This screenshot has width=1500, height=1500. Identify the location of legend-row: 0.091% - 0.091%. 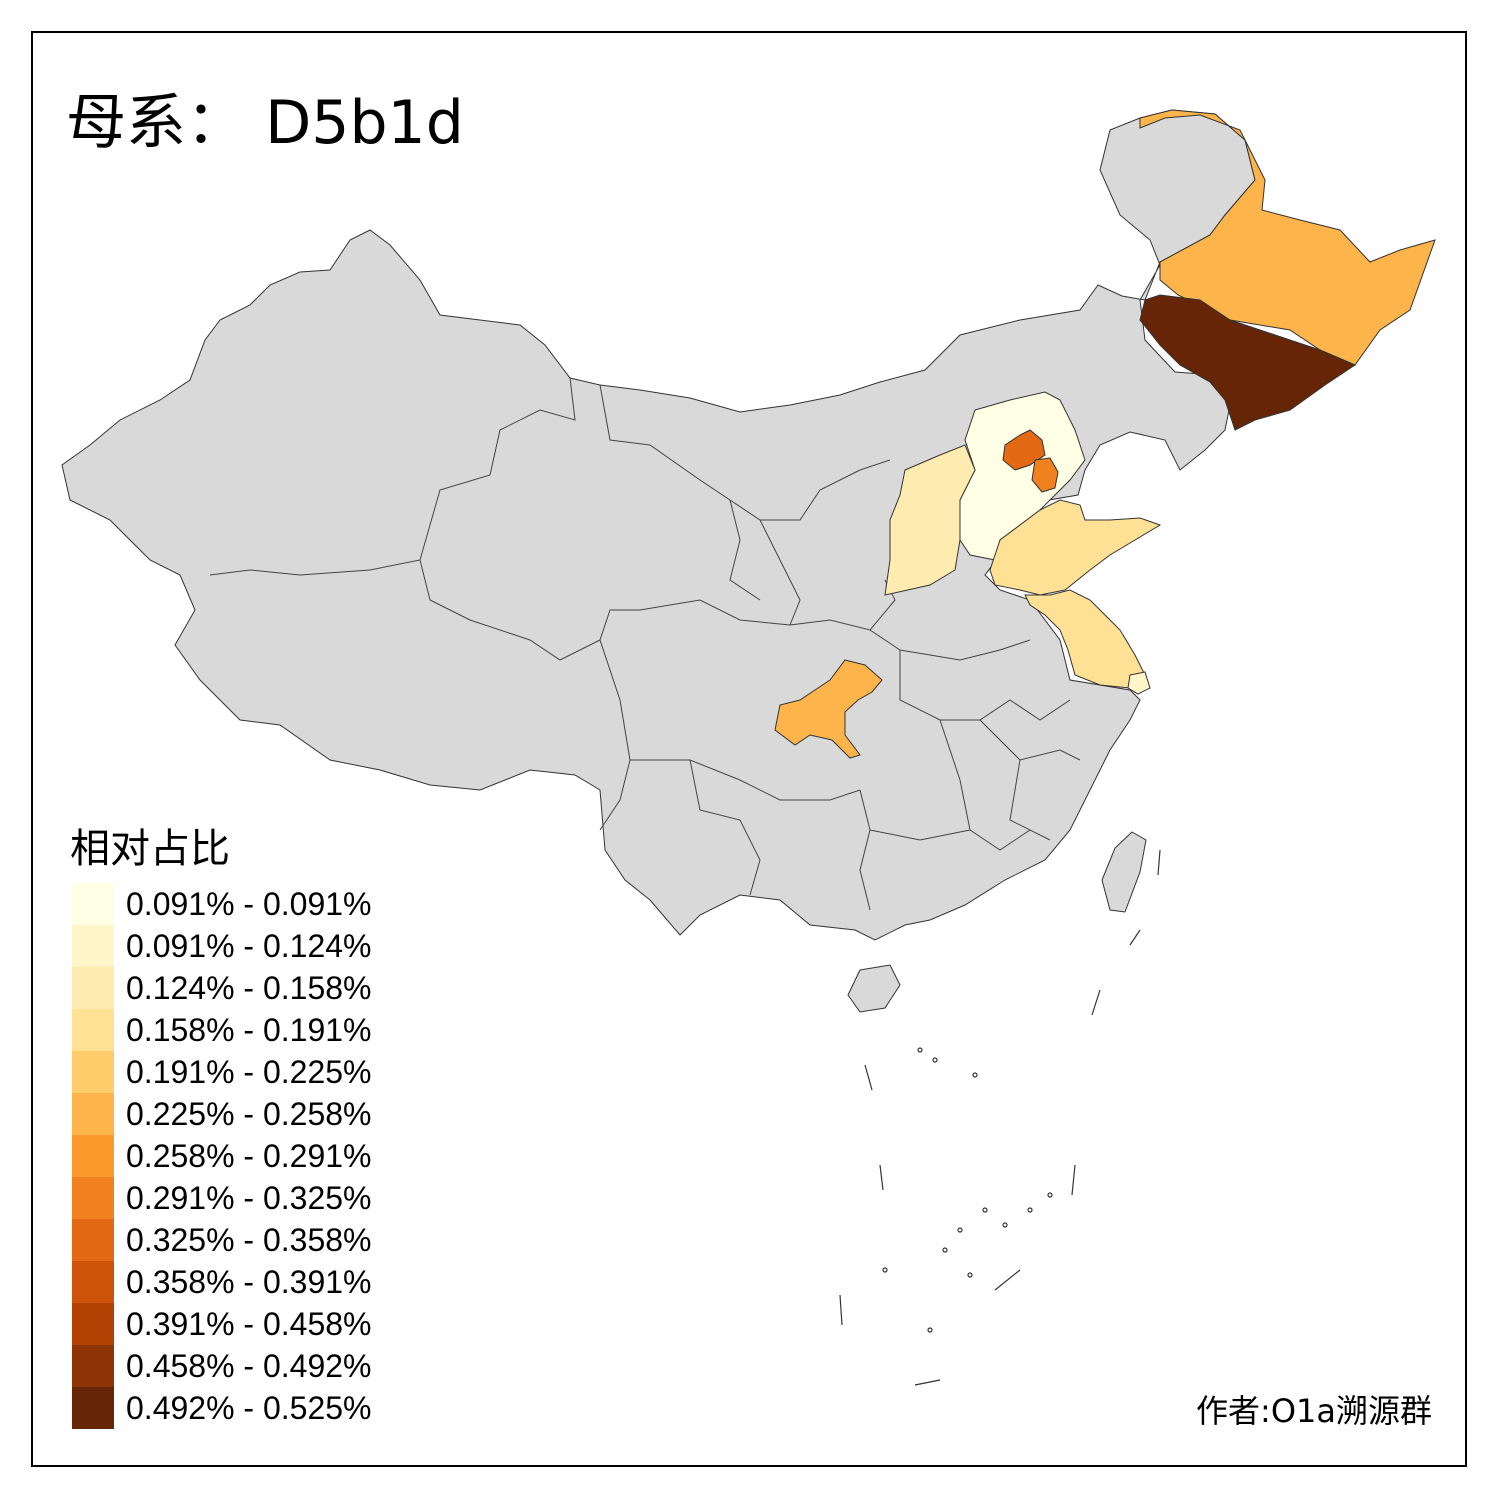
(242, 904).